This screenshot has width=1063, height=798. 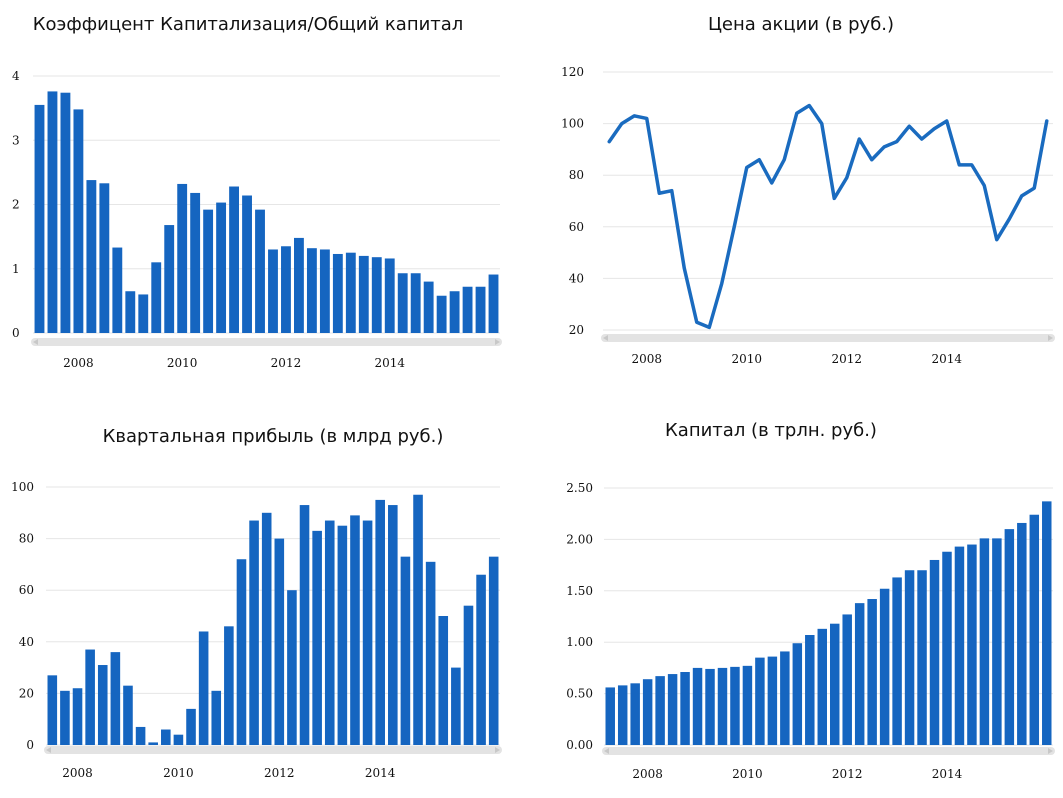 What do you see at coordinates (828, 216) in the screenshot?
I see `series-line` at bounding box center [828, 216].